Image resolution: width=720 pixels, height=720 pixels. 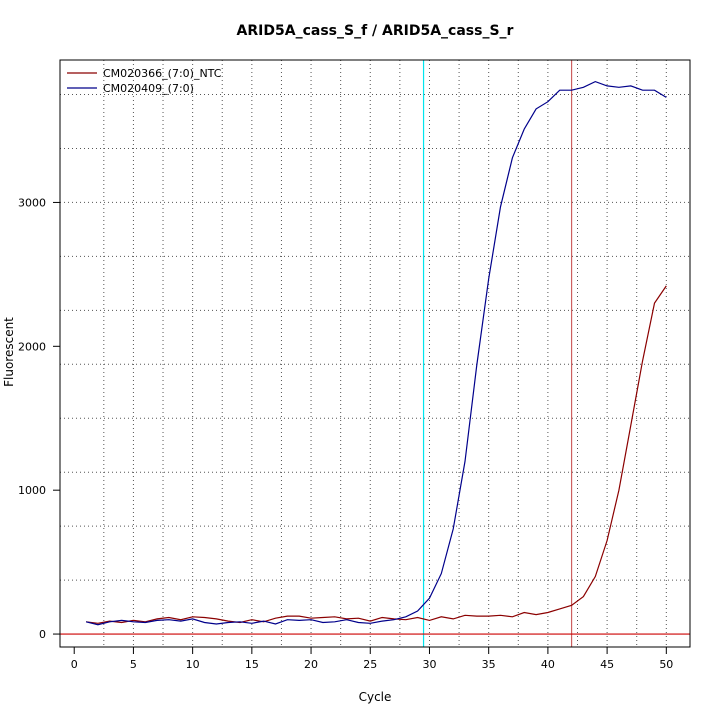 I want to click on x-tick-label: 15, so click(x=252, y=664).